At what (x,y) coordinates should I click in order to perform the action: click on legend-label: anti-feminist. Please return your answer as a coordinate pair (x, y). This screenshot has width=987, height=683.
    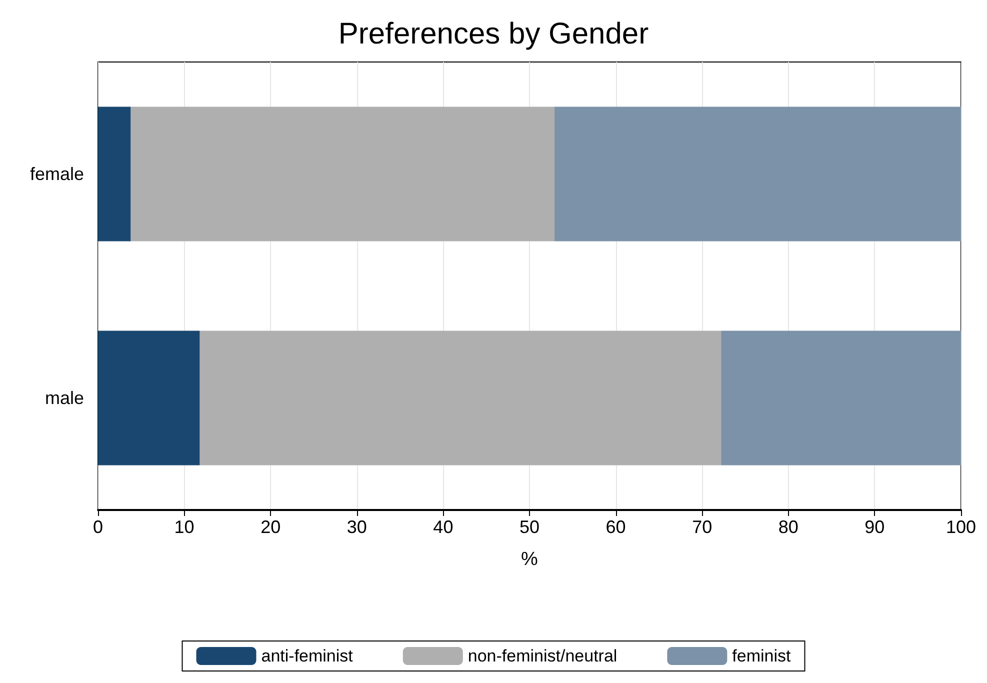
    Looking at the image, I should click on (307, 656).